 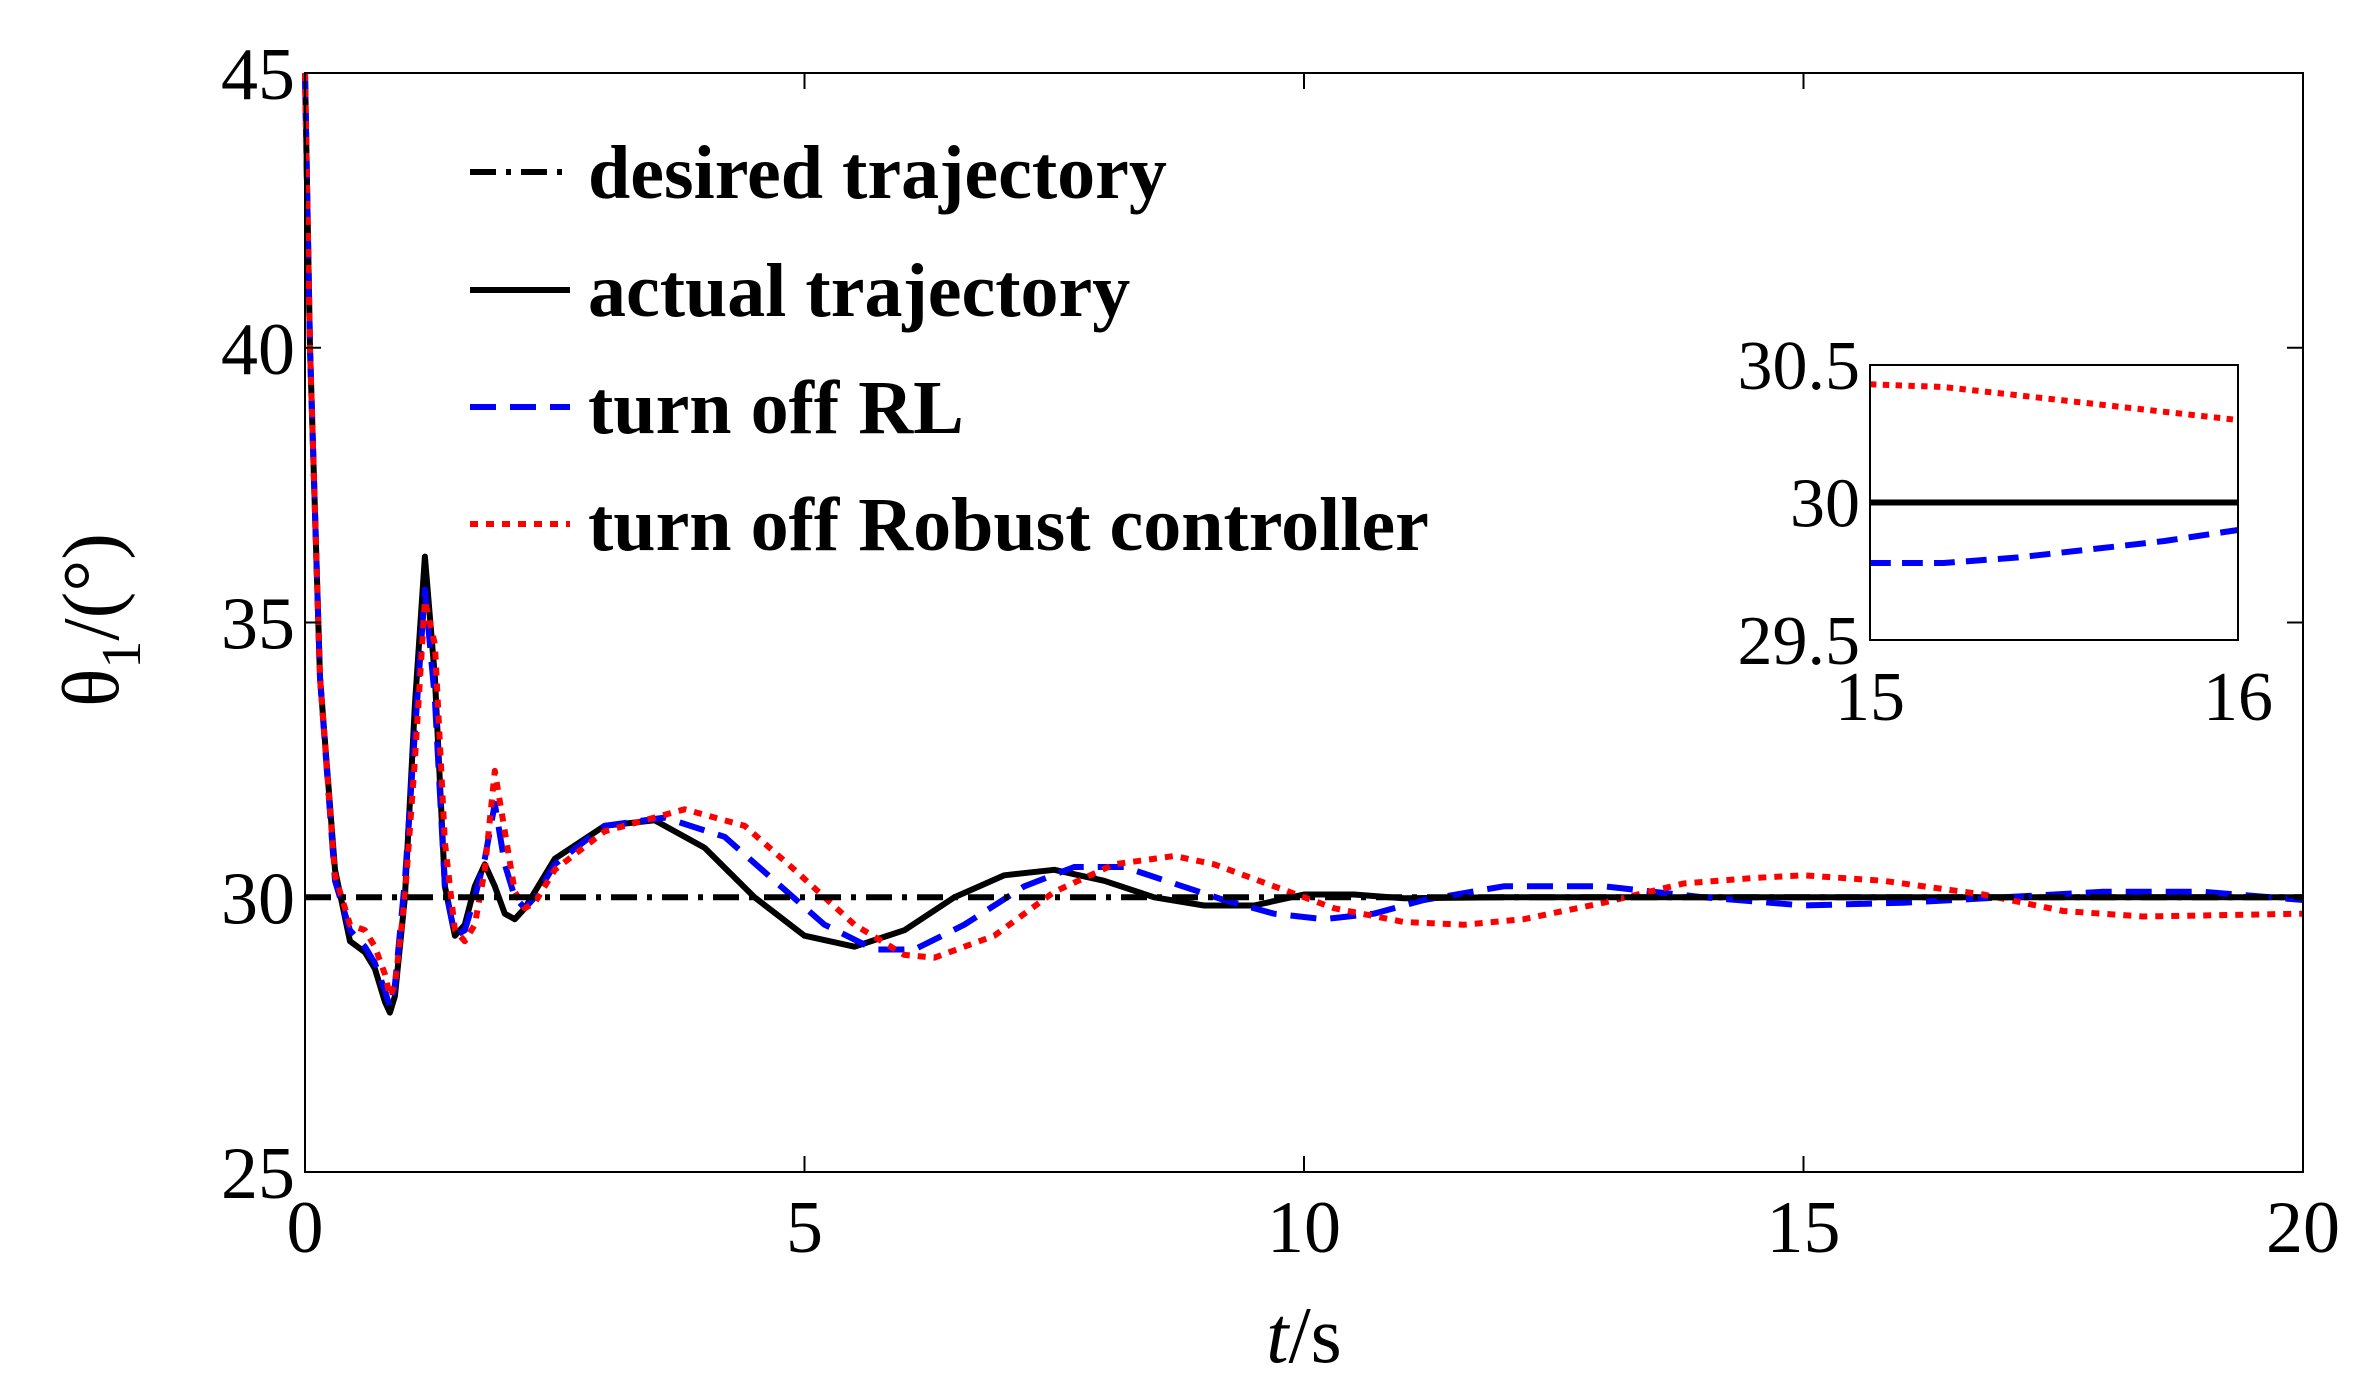 I want to click on inset-series-turn-off-rl, so click(x=2054, y=546).